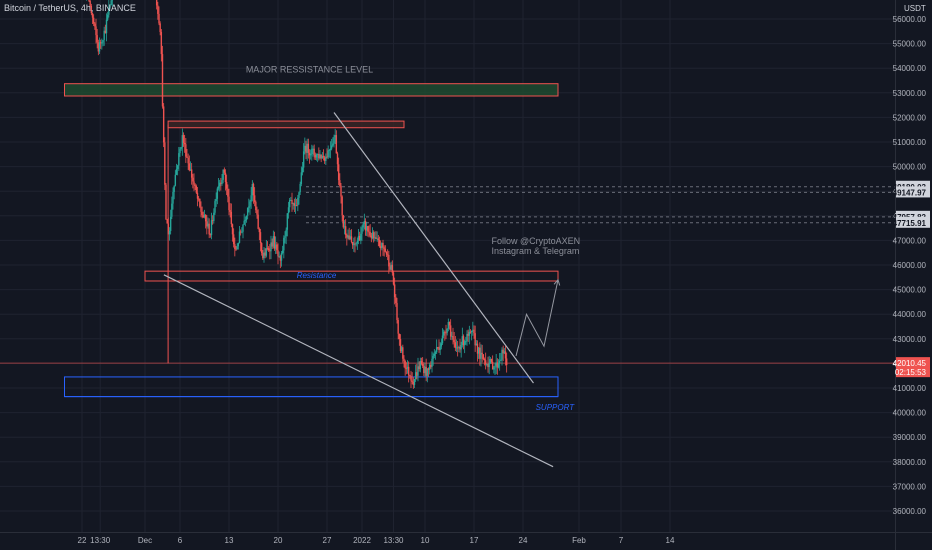  What do you see at coordinates (910, 388) in the screenshot?
I see `y-tick-label: 41000.00` at bounding box center [910, 388].